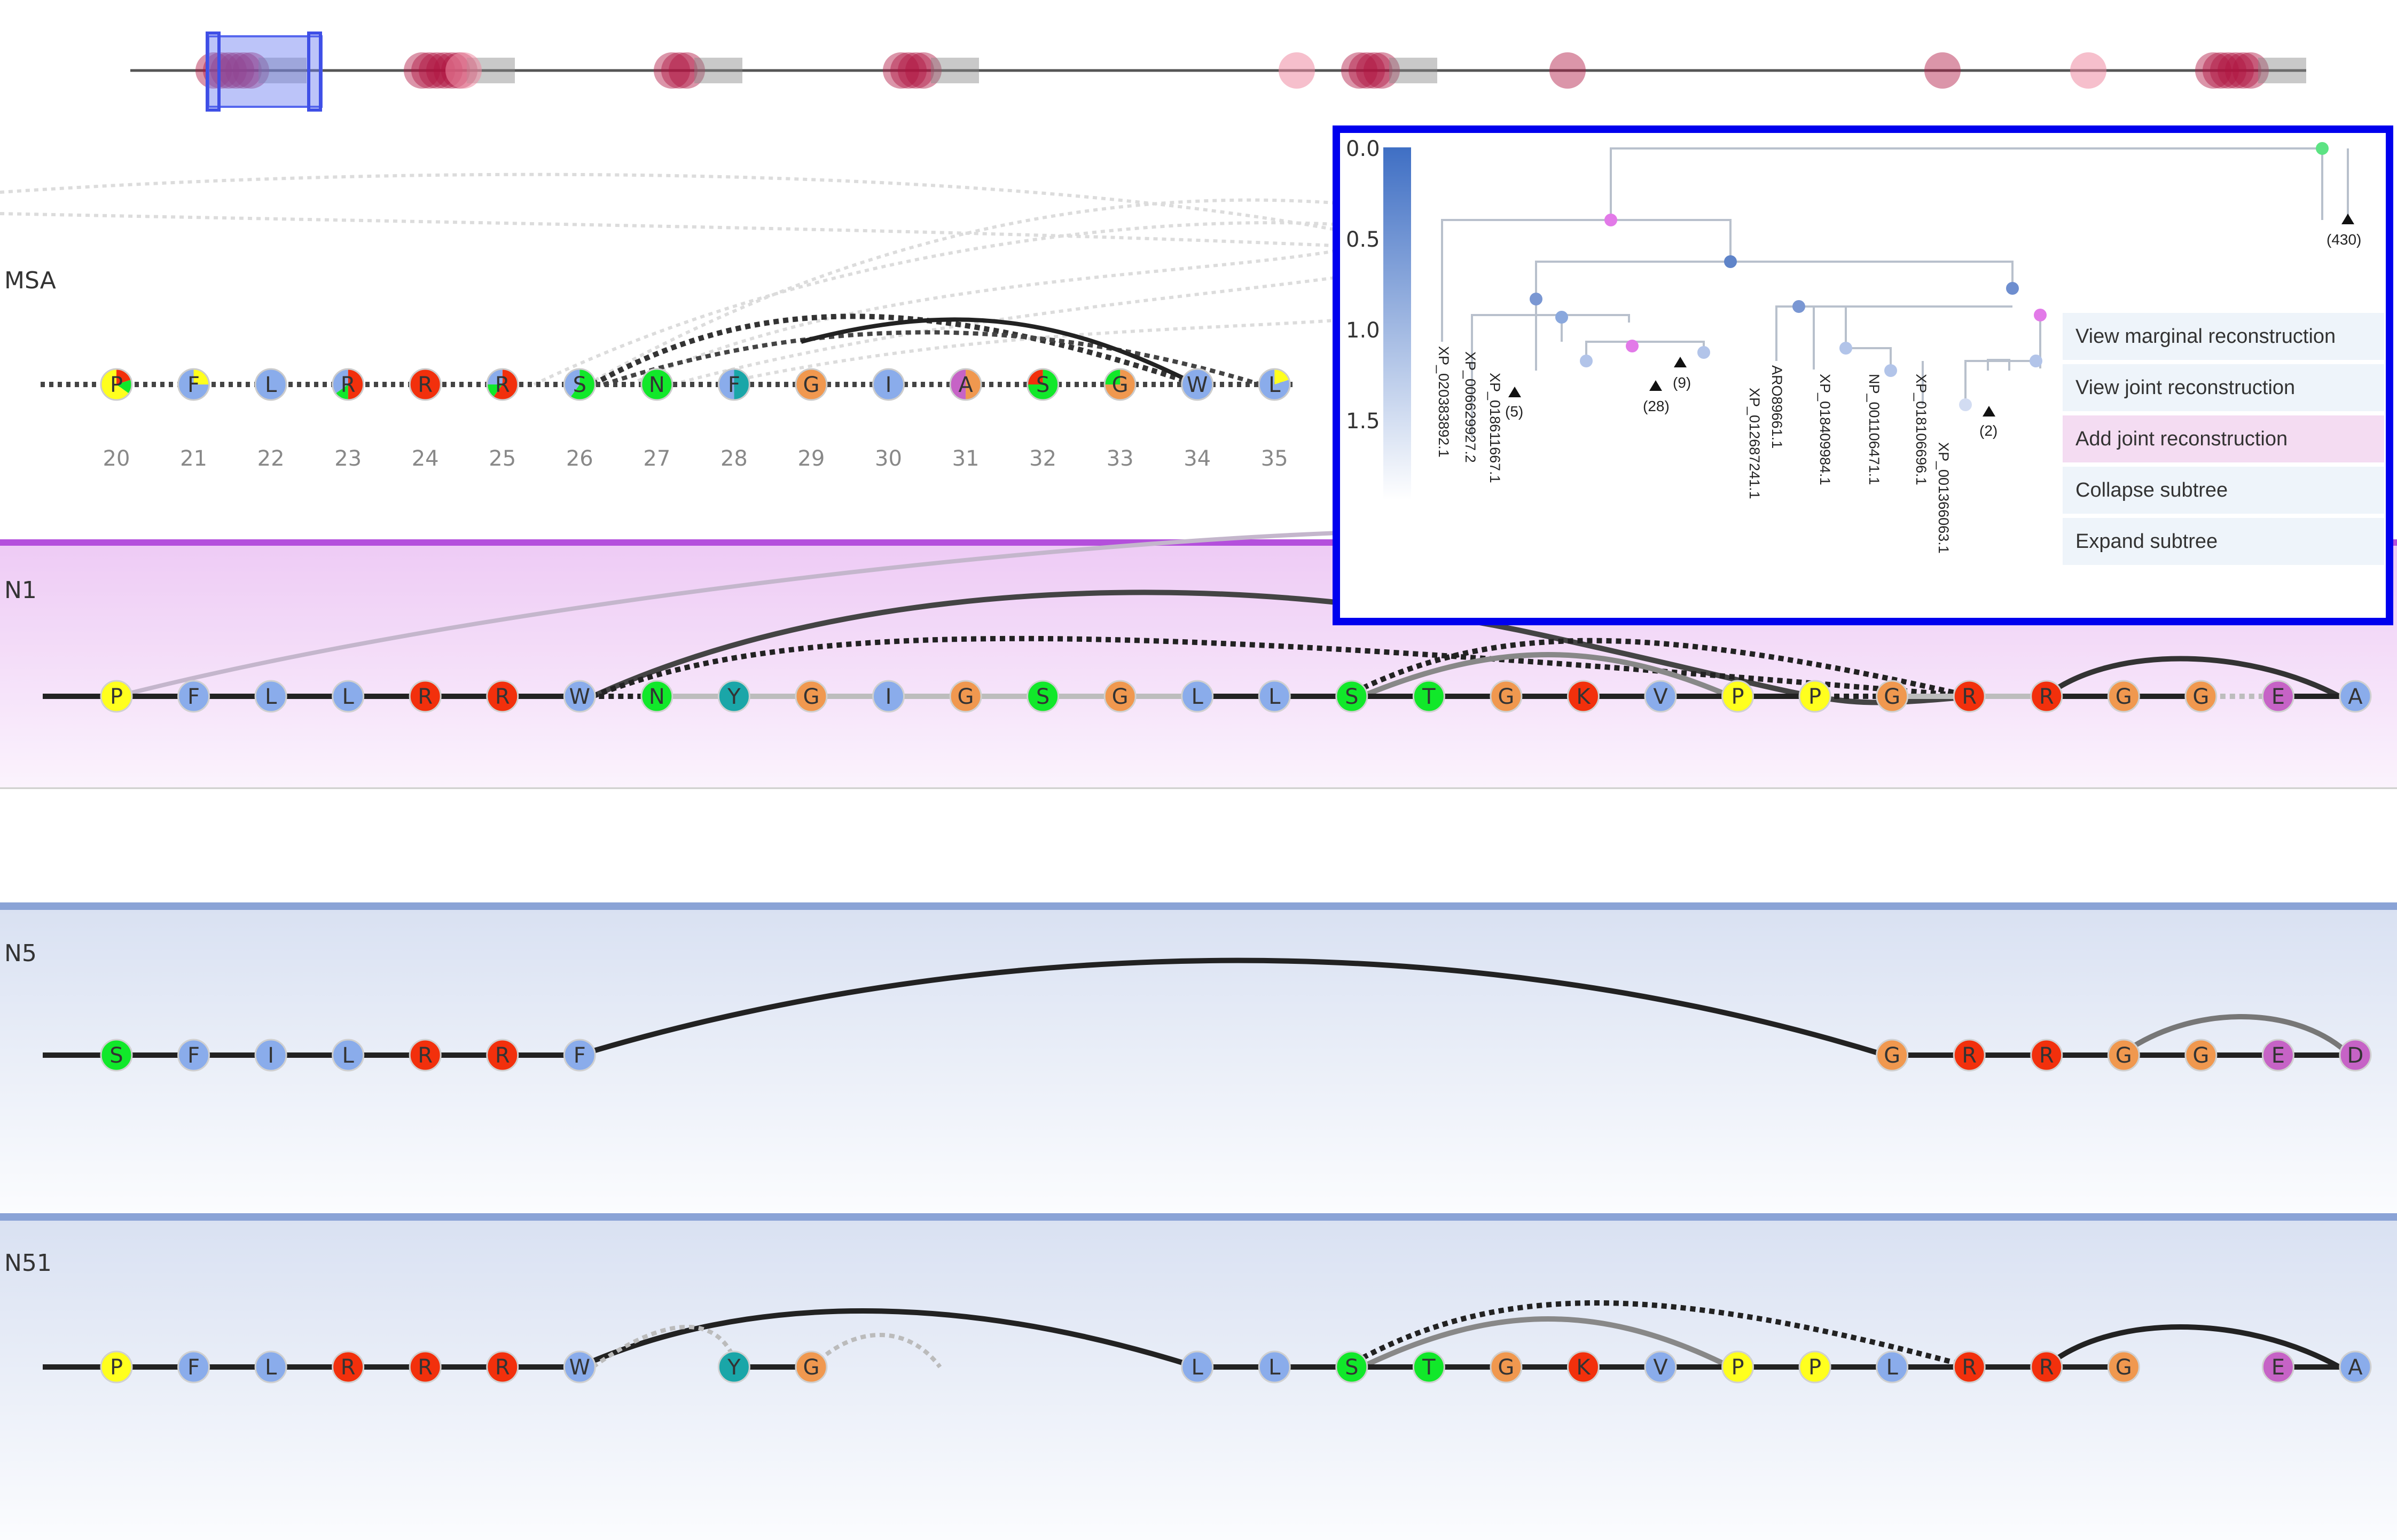 Image resolution: width=2397 pixels, height=1540 pixels. Describe the element at coordinates (2223, 387) in the screenshot. I see `menu-item-view-joint-reconstruction: View joint reconstruction` at that location.